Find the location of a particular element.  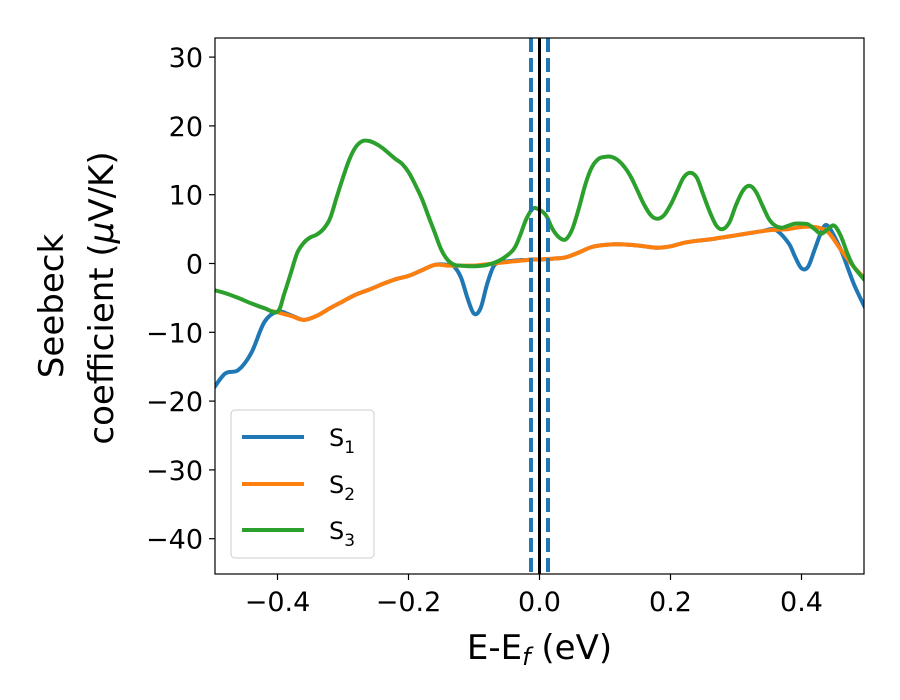

reference-lines is located at coordinates (539, 306).